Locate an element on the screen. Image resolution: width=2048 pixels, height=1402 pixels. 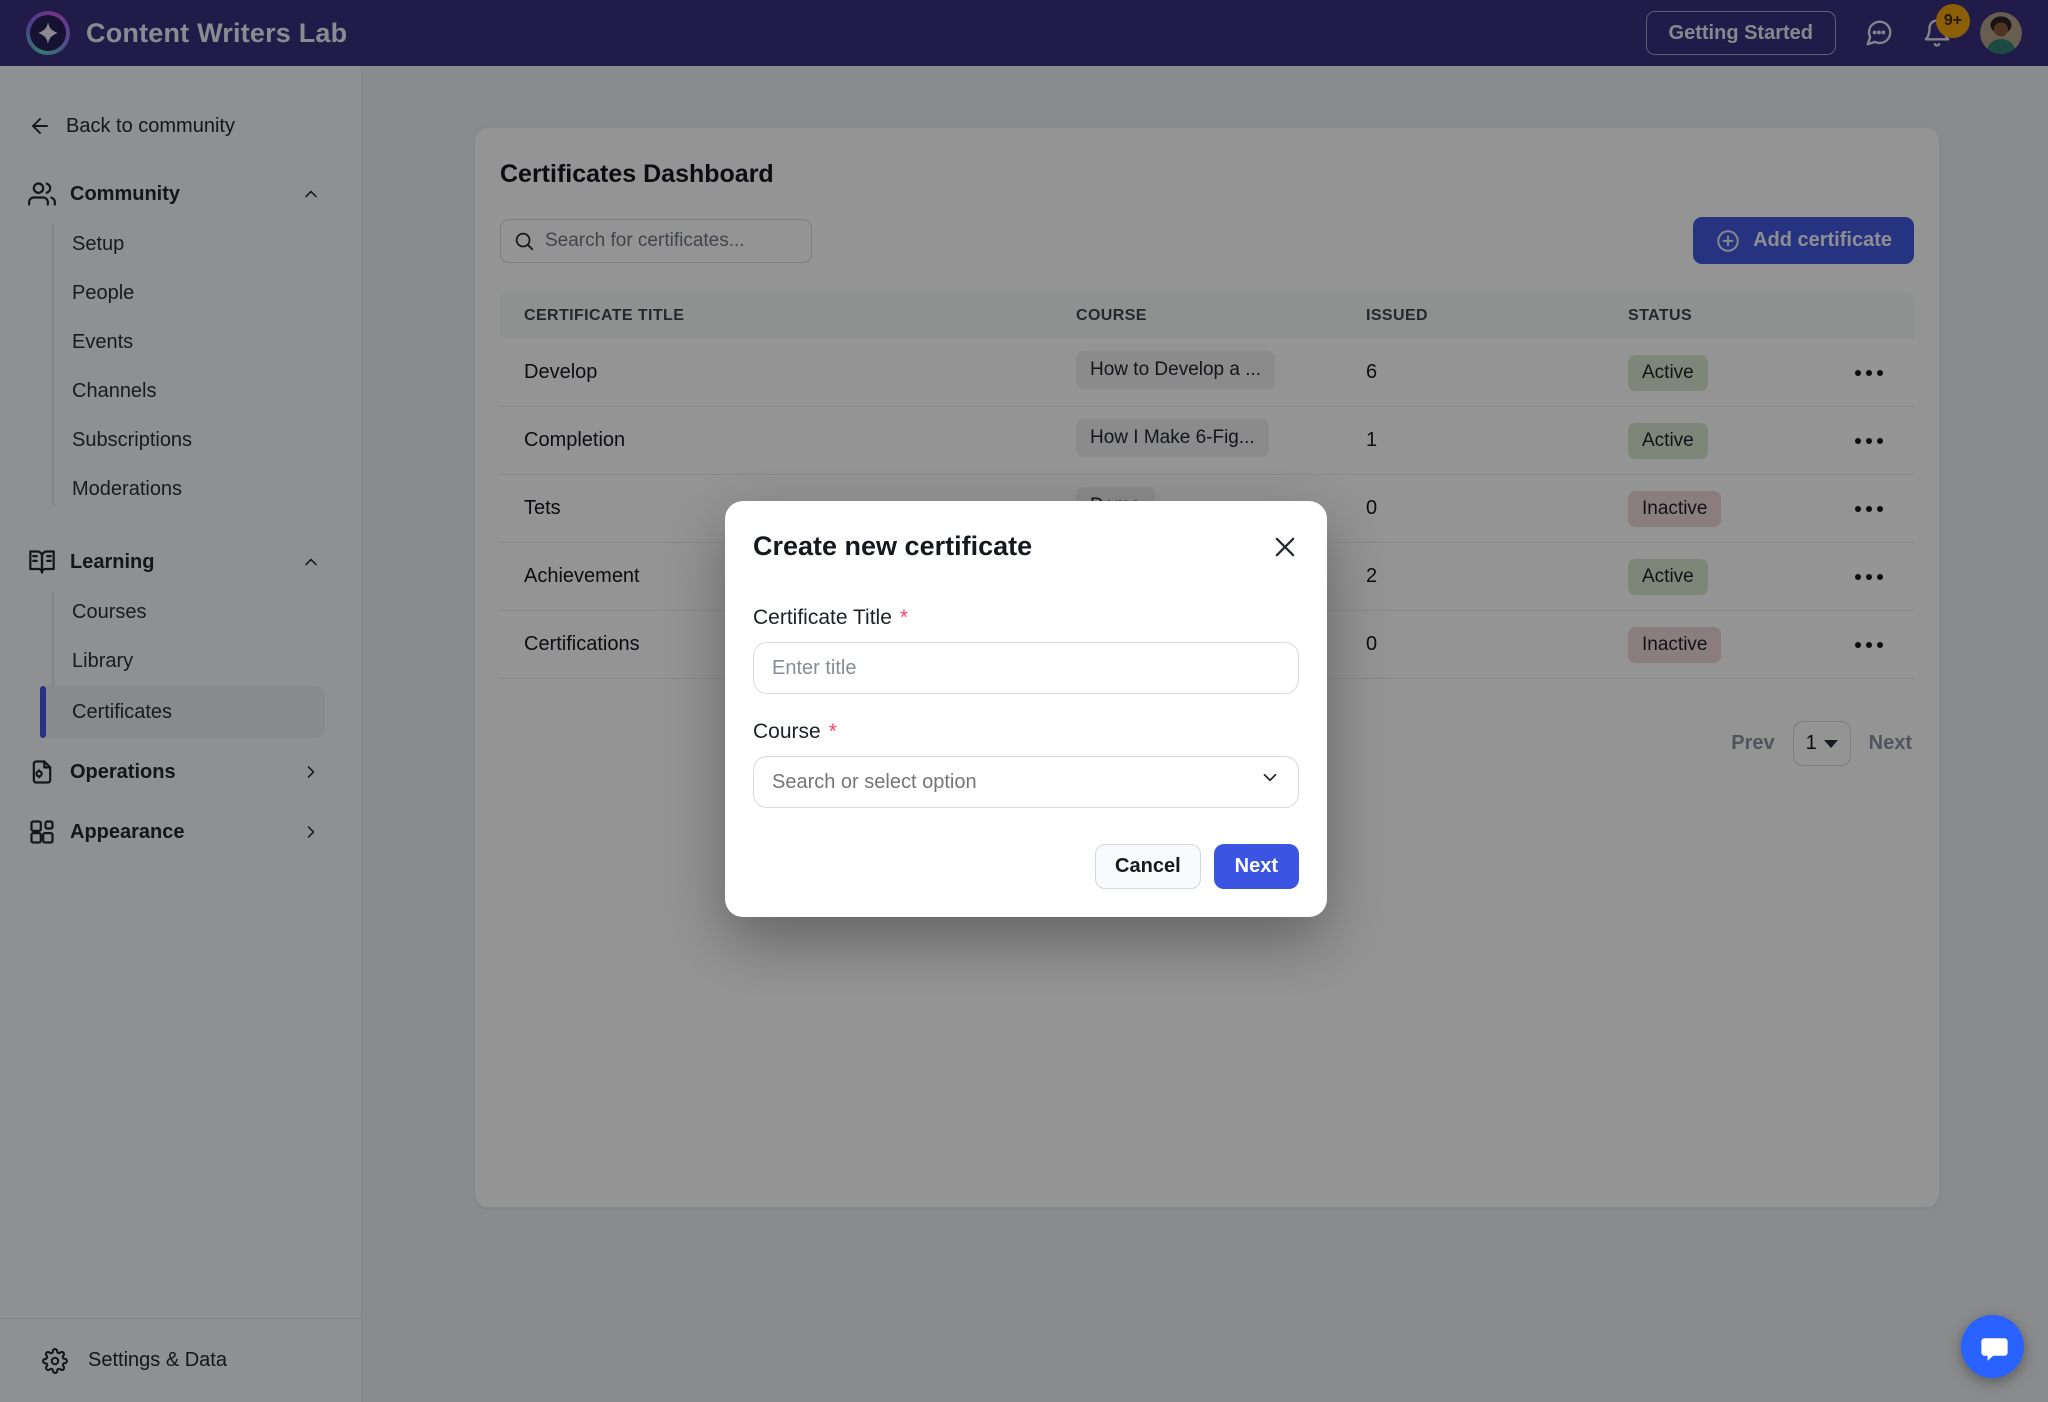
certificate-title-input is located at coordinates (1026, 668).